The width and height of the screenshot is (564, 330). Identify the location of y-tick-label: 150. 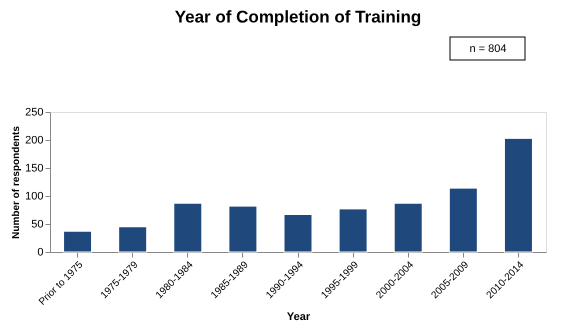
(34, 168).